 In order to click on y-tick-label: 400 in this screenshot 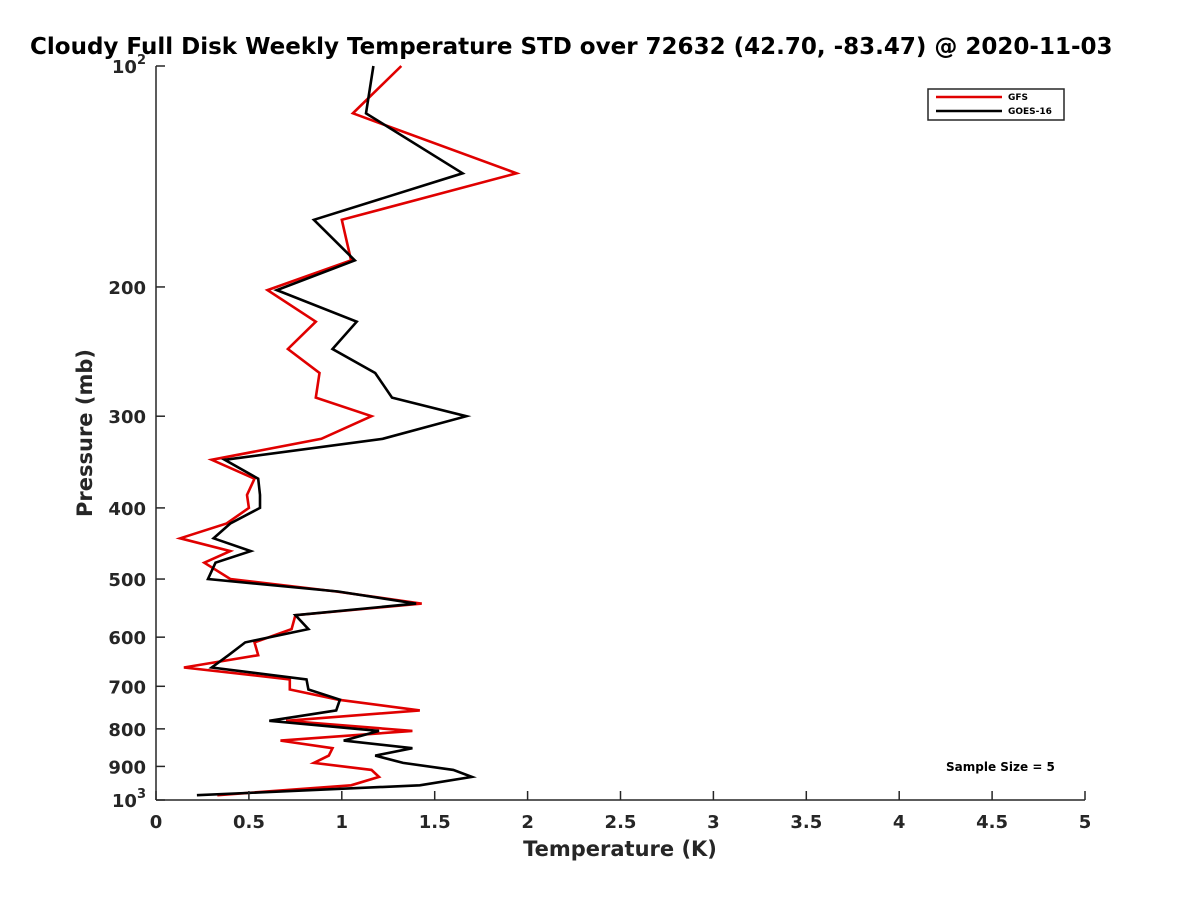, I will do `click(127, 509)`.